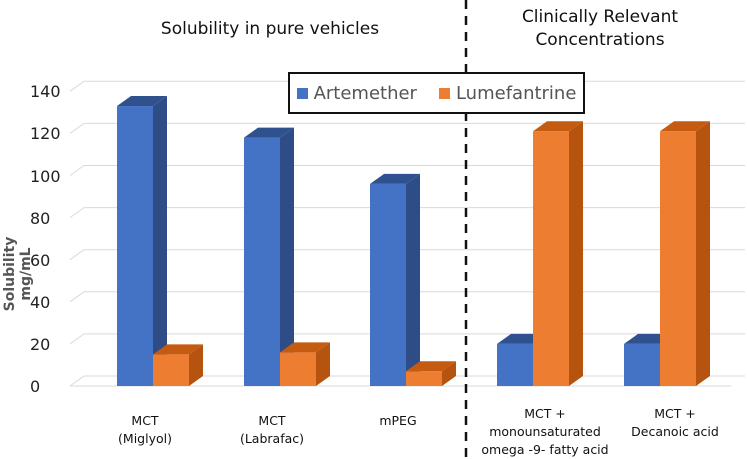  I want to click on bar-artemether-2-front, so click(388, 284).